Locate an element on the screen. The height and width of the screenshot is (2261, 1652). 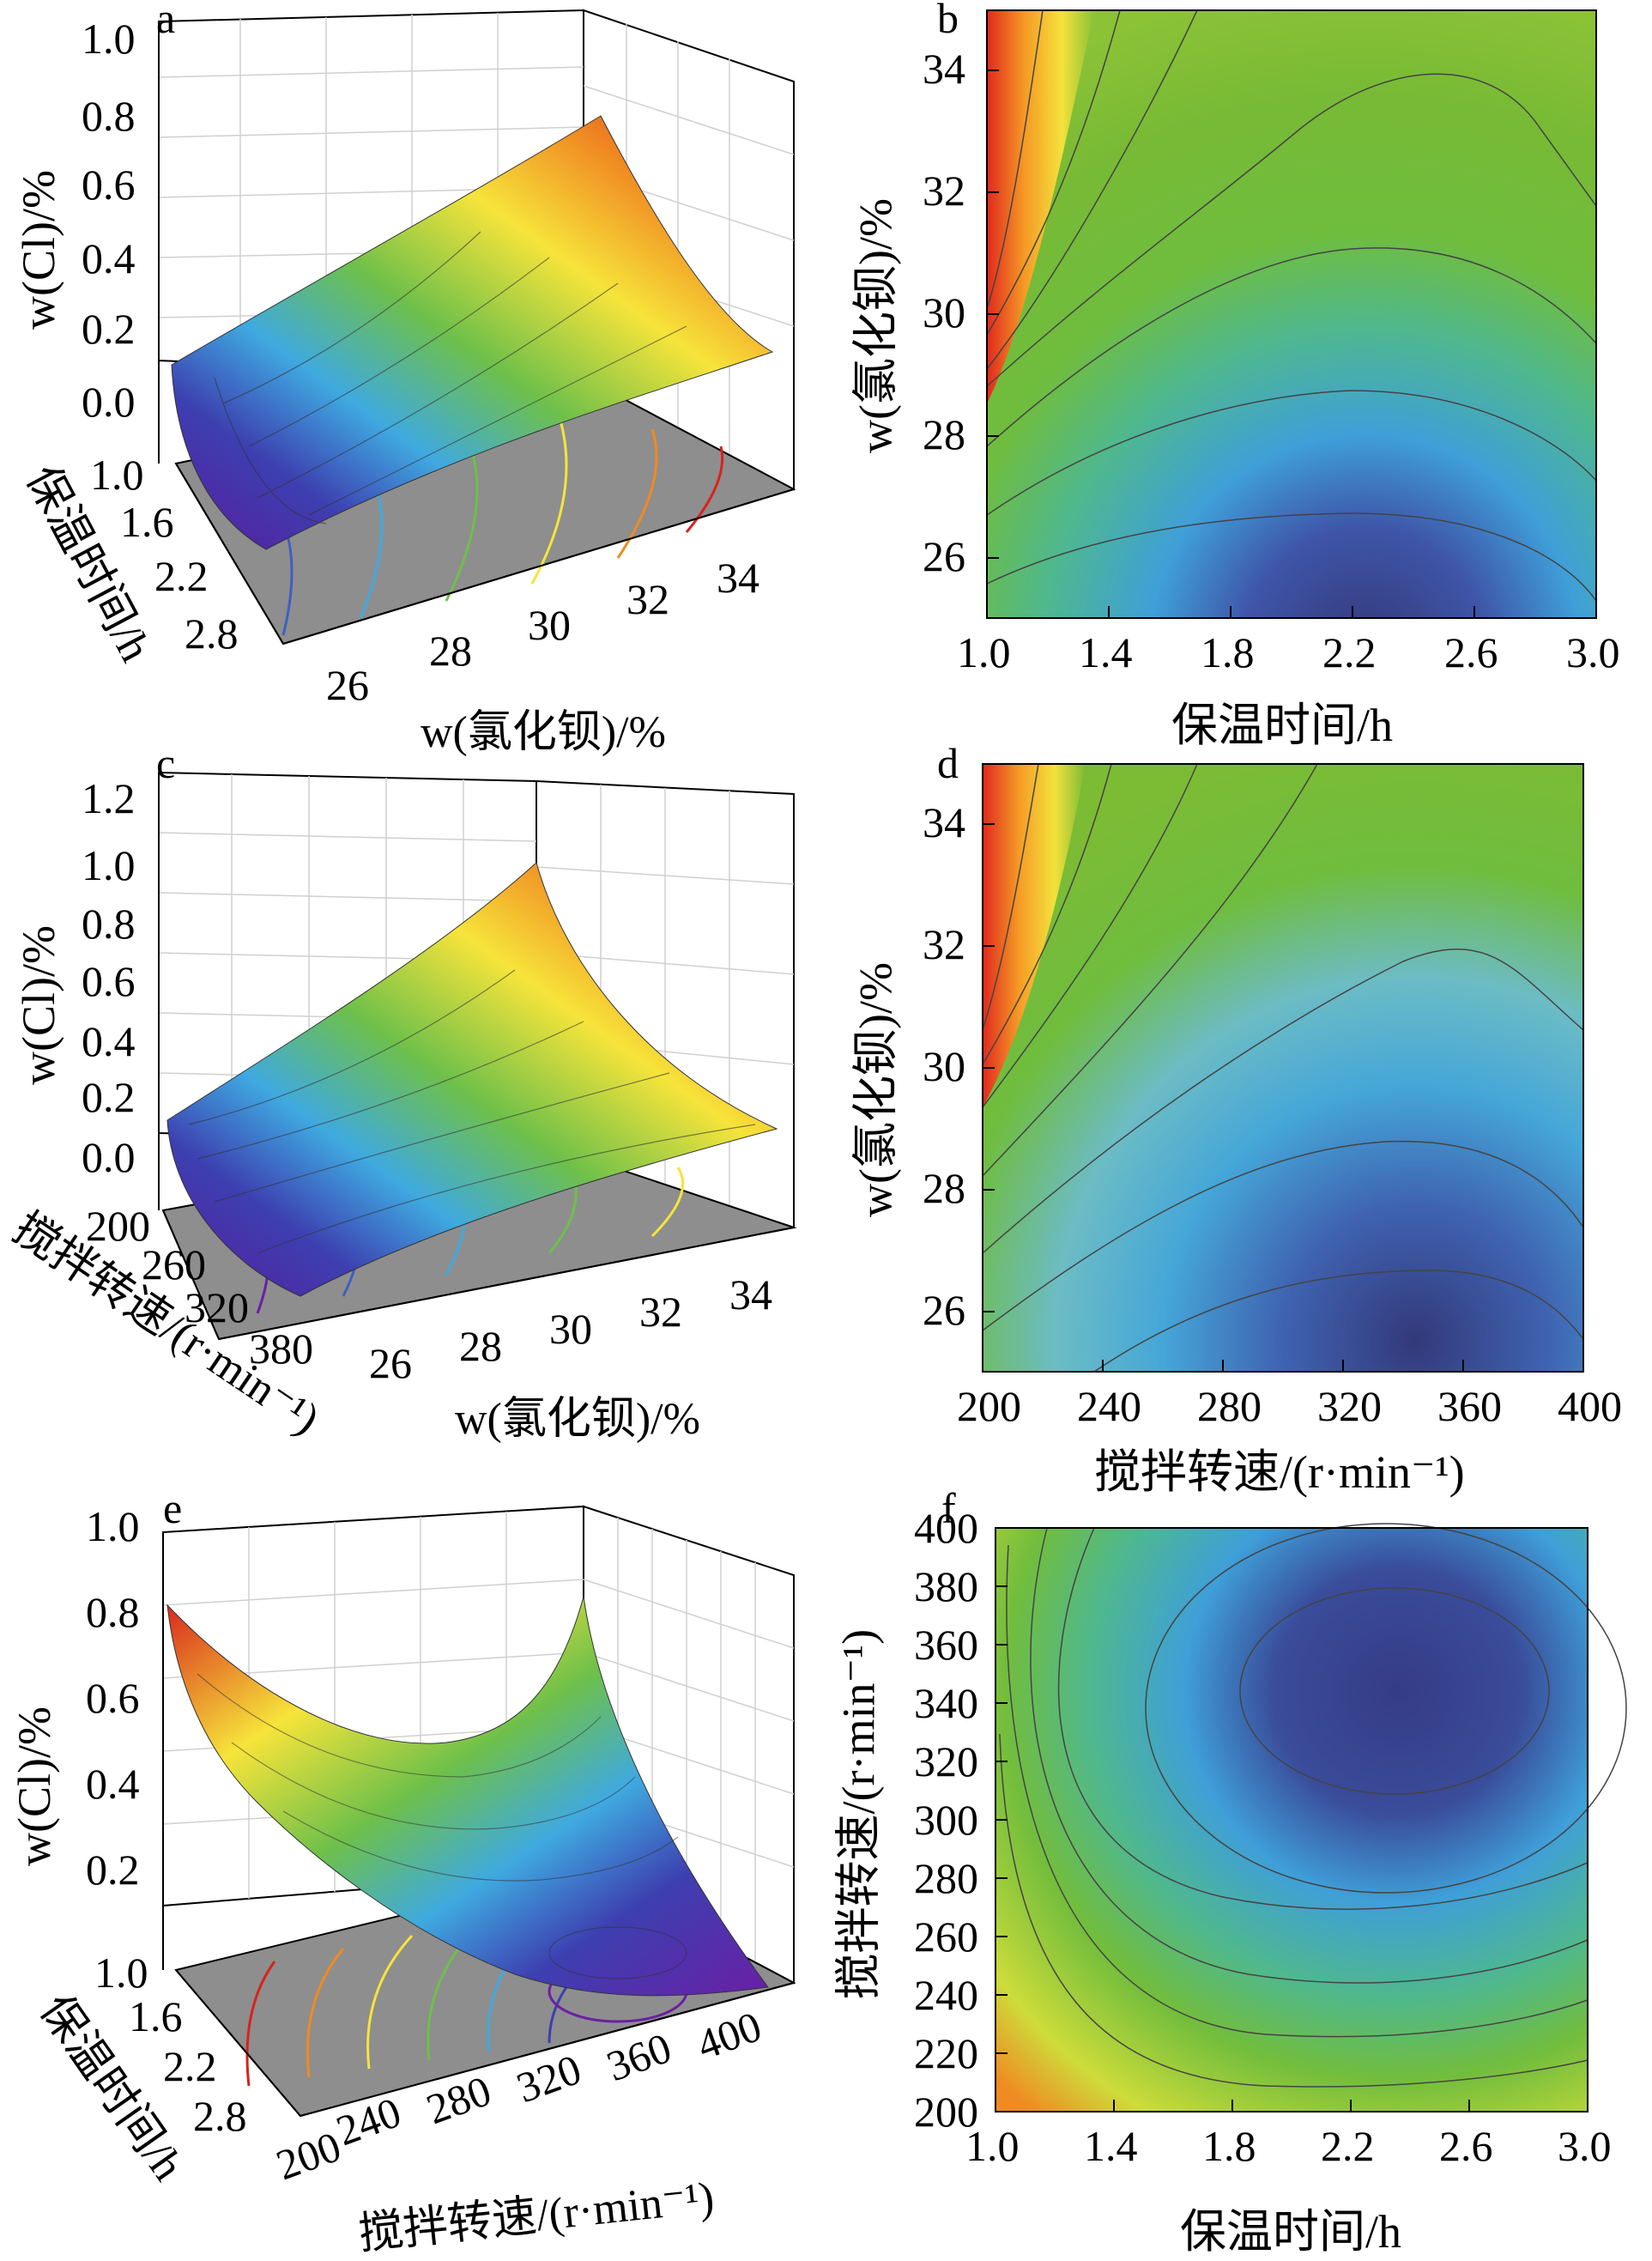
tick-marks-f is located at coordinates (1291, 1819).